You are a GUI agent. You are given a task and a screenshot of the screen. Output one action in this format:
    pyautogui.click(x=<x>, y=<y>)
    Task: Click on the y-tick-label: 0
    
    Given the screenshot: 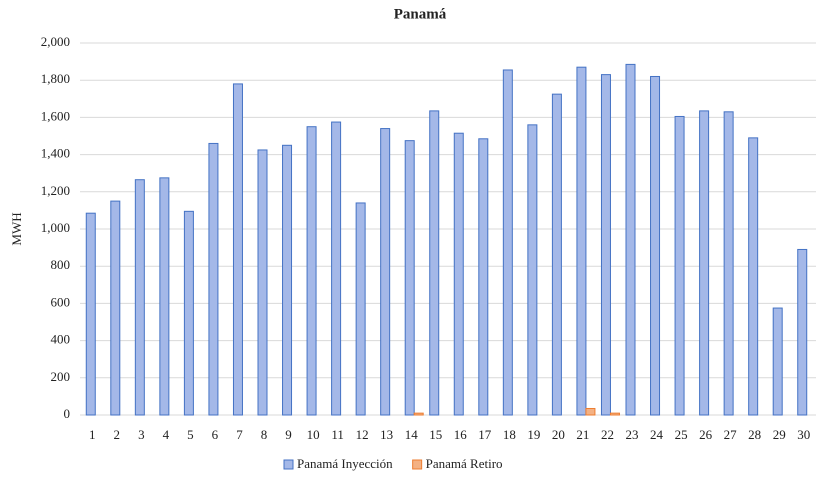 What is the action you would take?
    pyautogui.click(x=67, y=413)
    